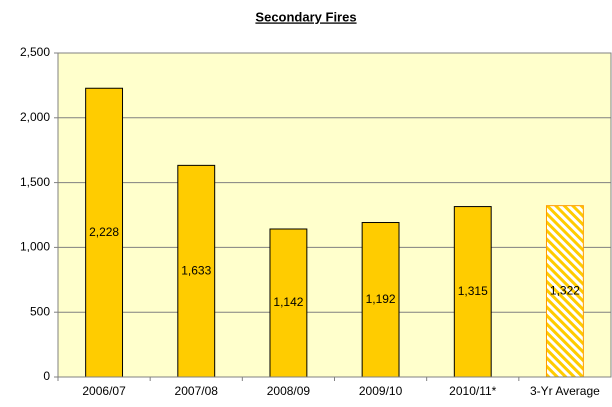 This screenshot has height=407, width=612. What do you see at coordinates (472, 391) in the screenshot?
I see `x-tick-label: 2010/11*` at bounding box center [472, 391].